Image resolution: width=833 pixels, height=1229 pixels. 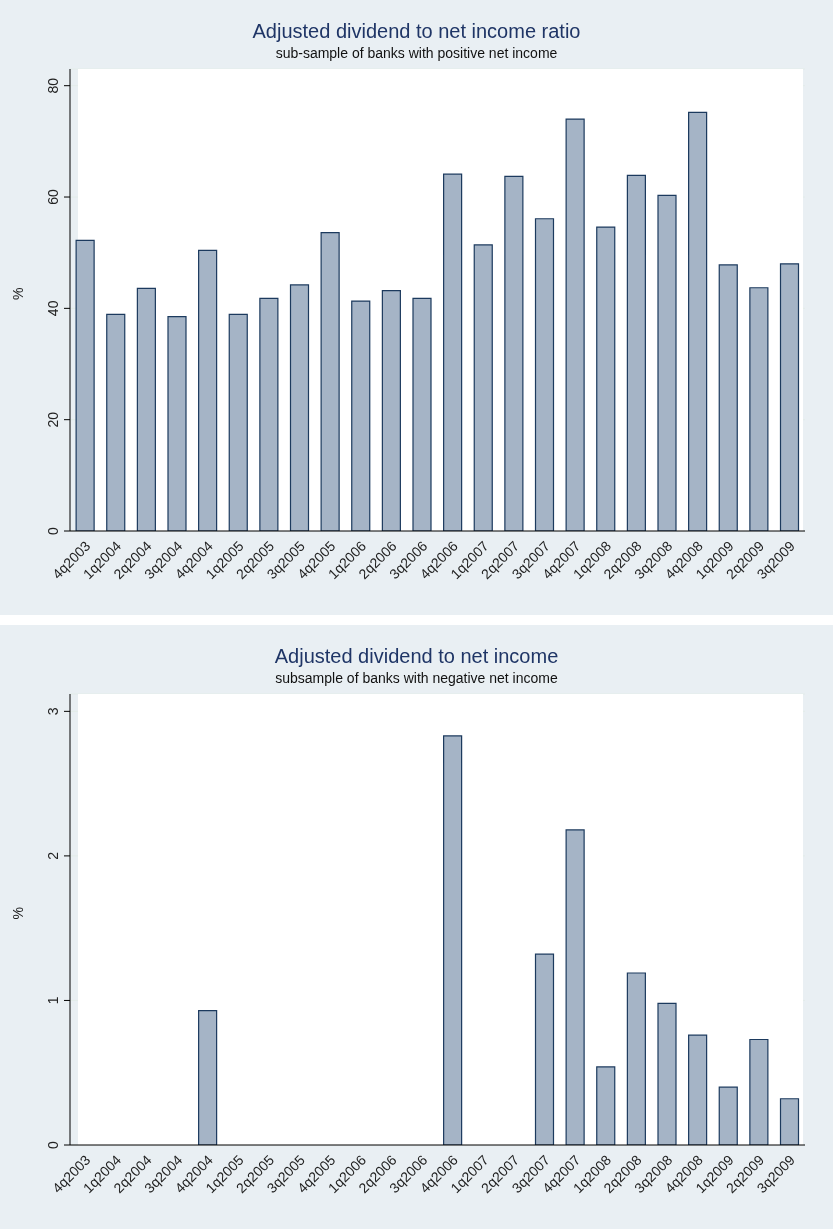 I want to click on y-tick-label: 1, so click(x=53, y=1000).